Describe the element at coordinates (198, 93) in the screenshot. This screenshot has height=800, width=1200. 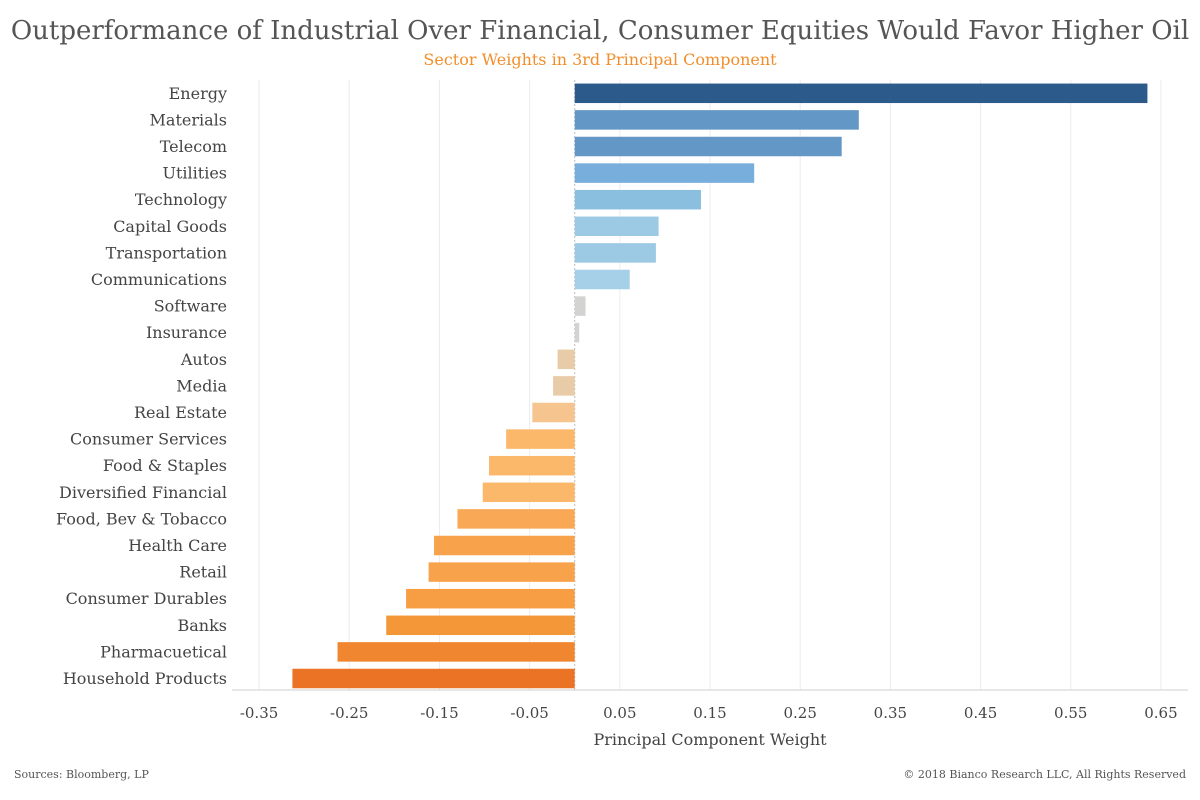
I see `category-label: Energy` at that location.